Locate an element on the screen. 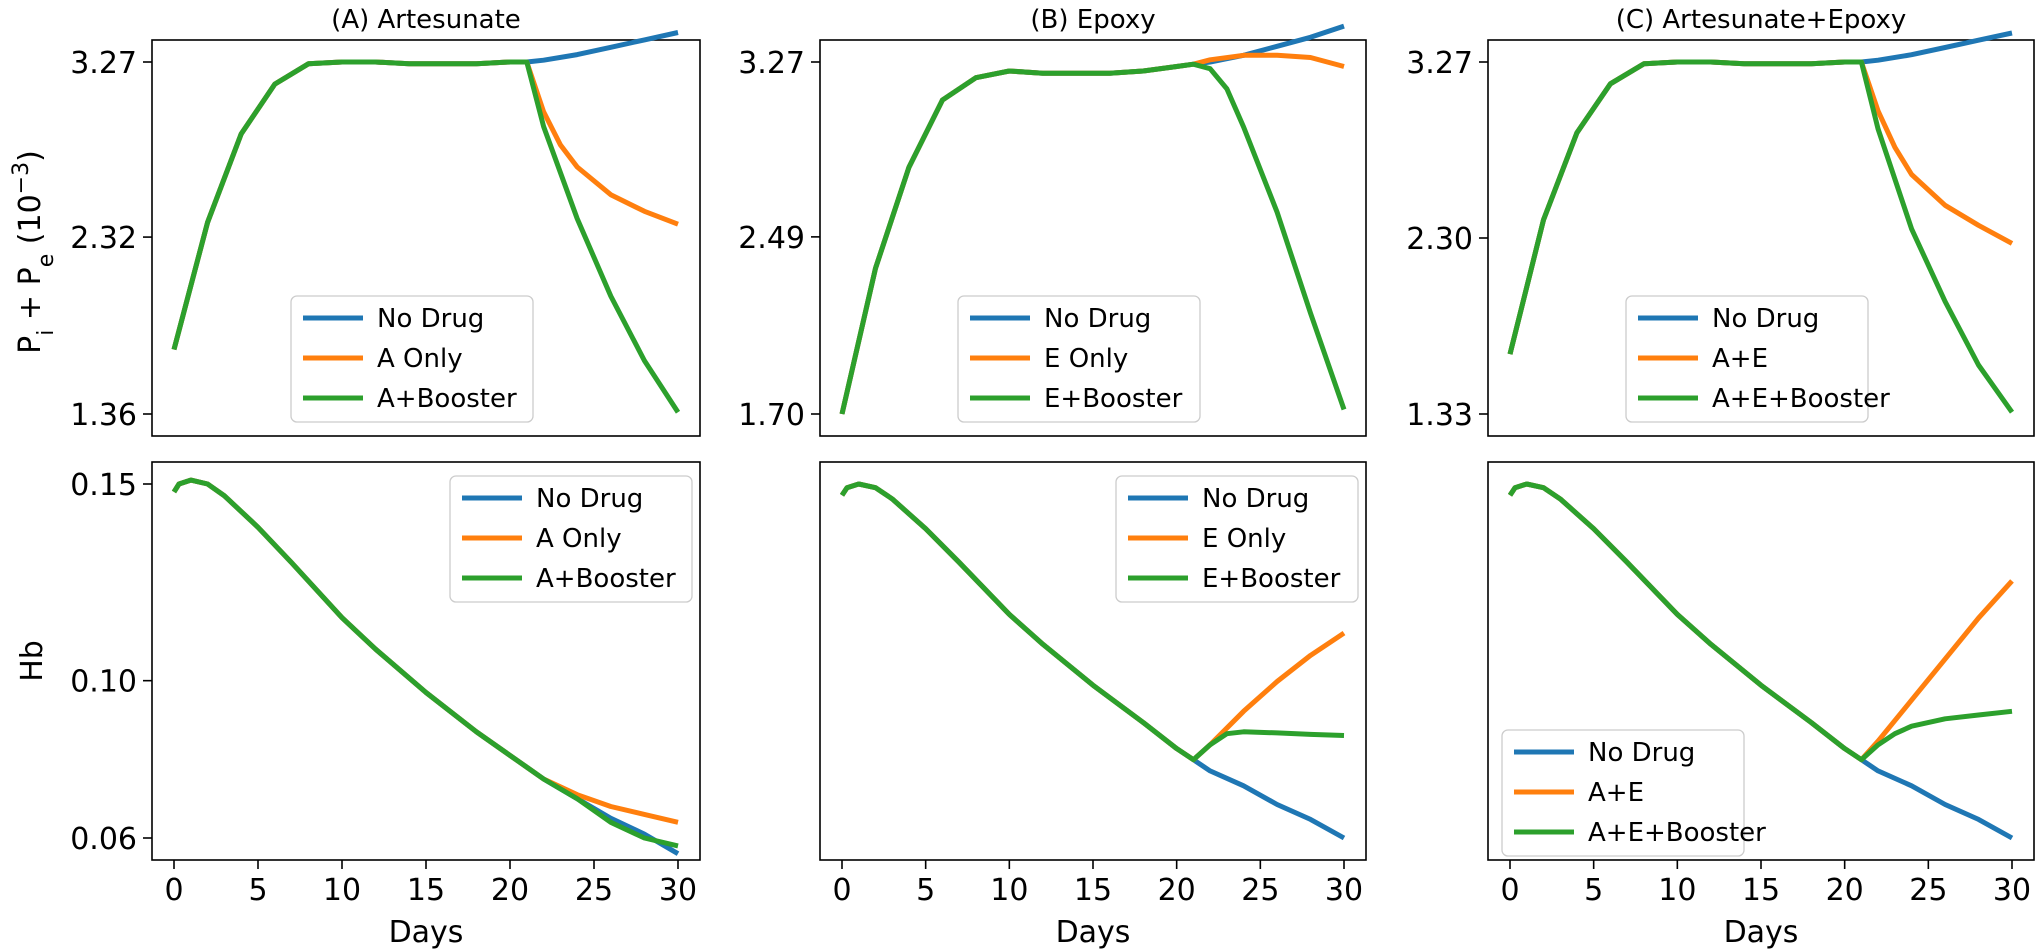 Image resolution: width=2042 pixels, height=950 pixels. panel-title: (A) Artesunate is located at coordinates (426, 20).